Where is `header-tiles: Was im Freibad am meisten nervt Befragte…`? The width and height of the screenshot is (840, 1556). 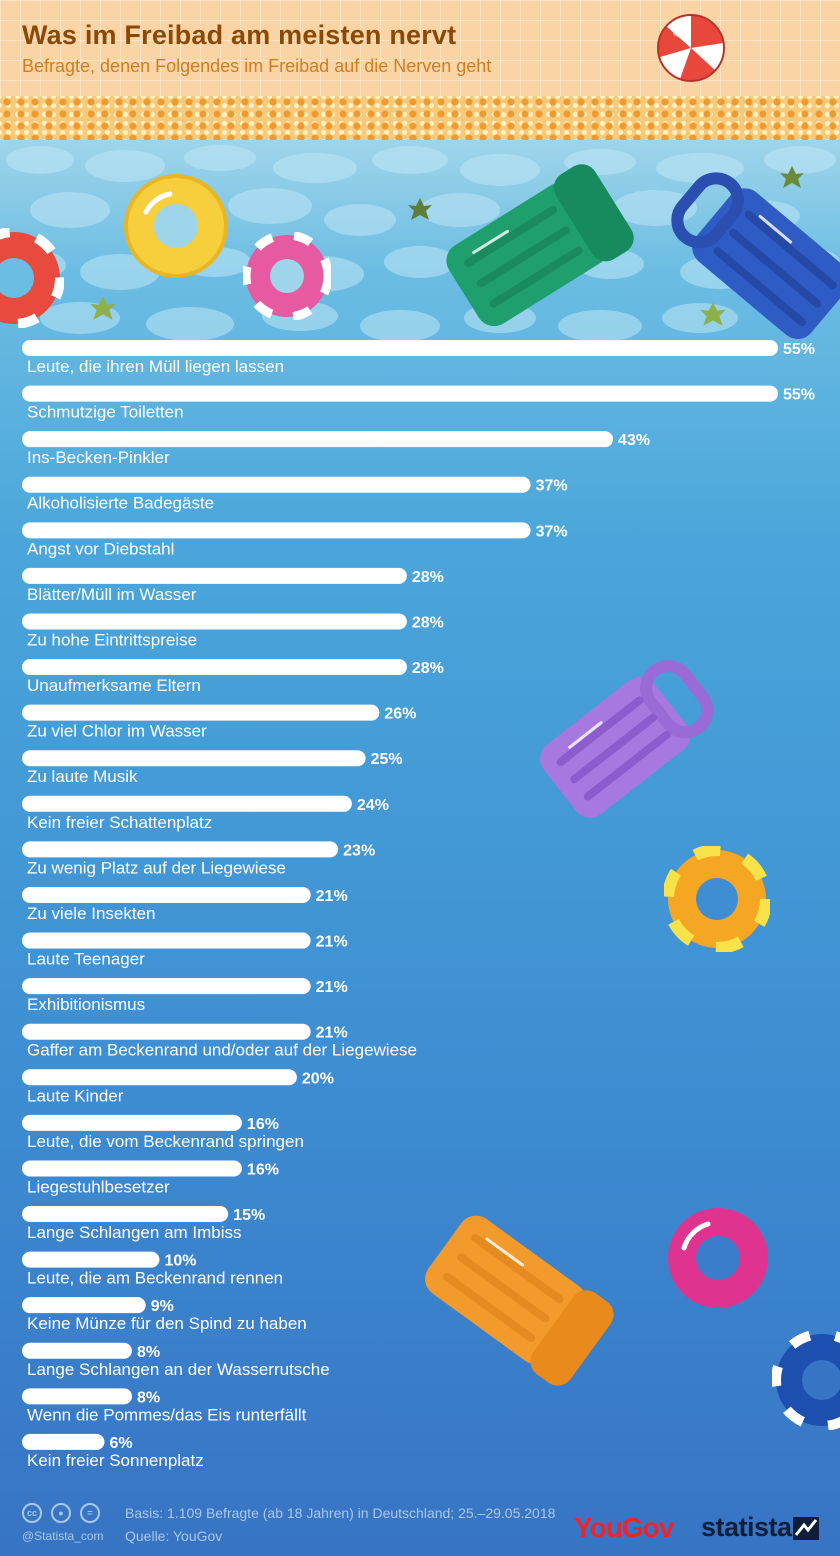
header-tiles: Was im Freibad am meisten nervt Befragte… is located at coordinates (420, 50).